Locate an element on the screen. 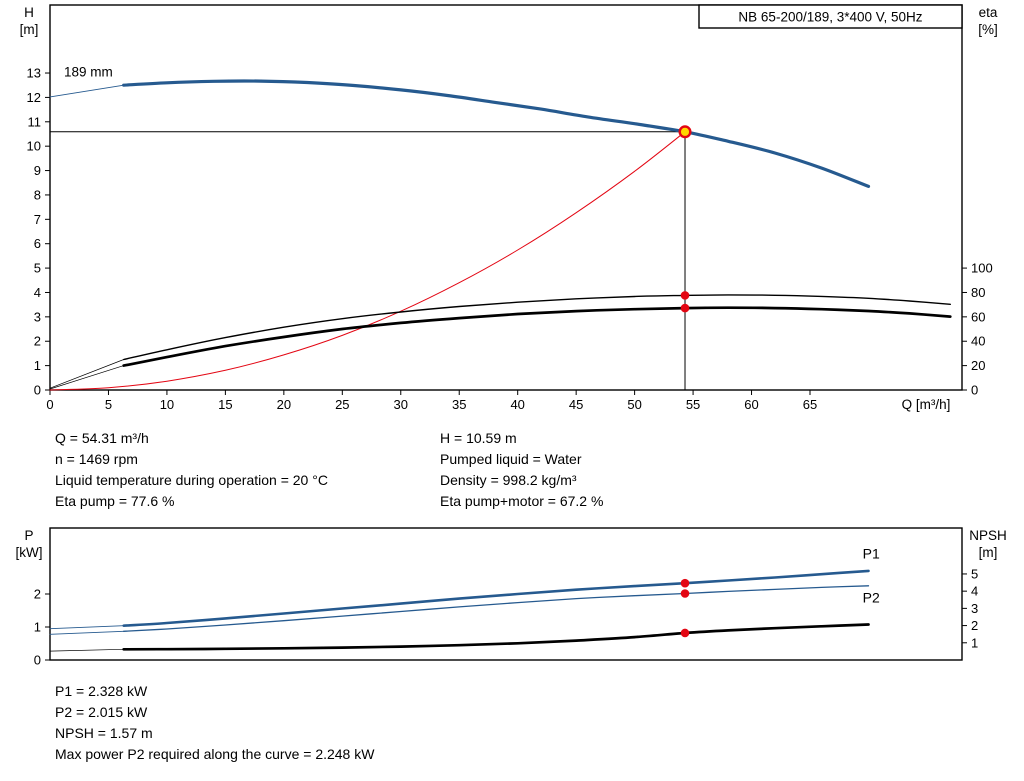 This screenshot has width=1024, height=781. info-line-npsh: NPSH = 1.57 m is located at coordinates (104, 733).